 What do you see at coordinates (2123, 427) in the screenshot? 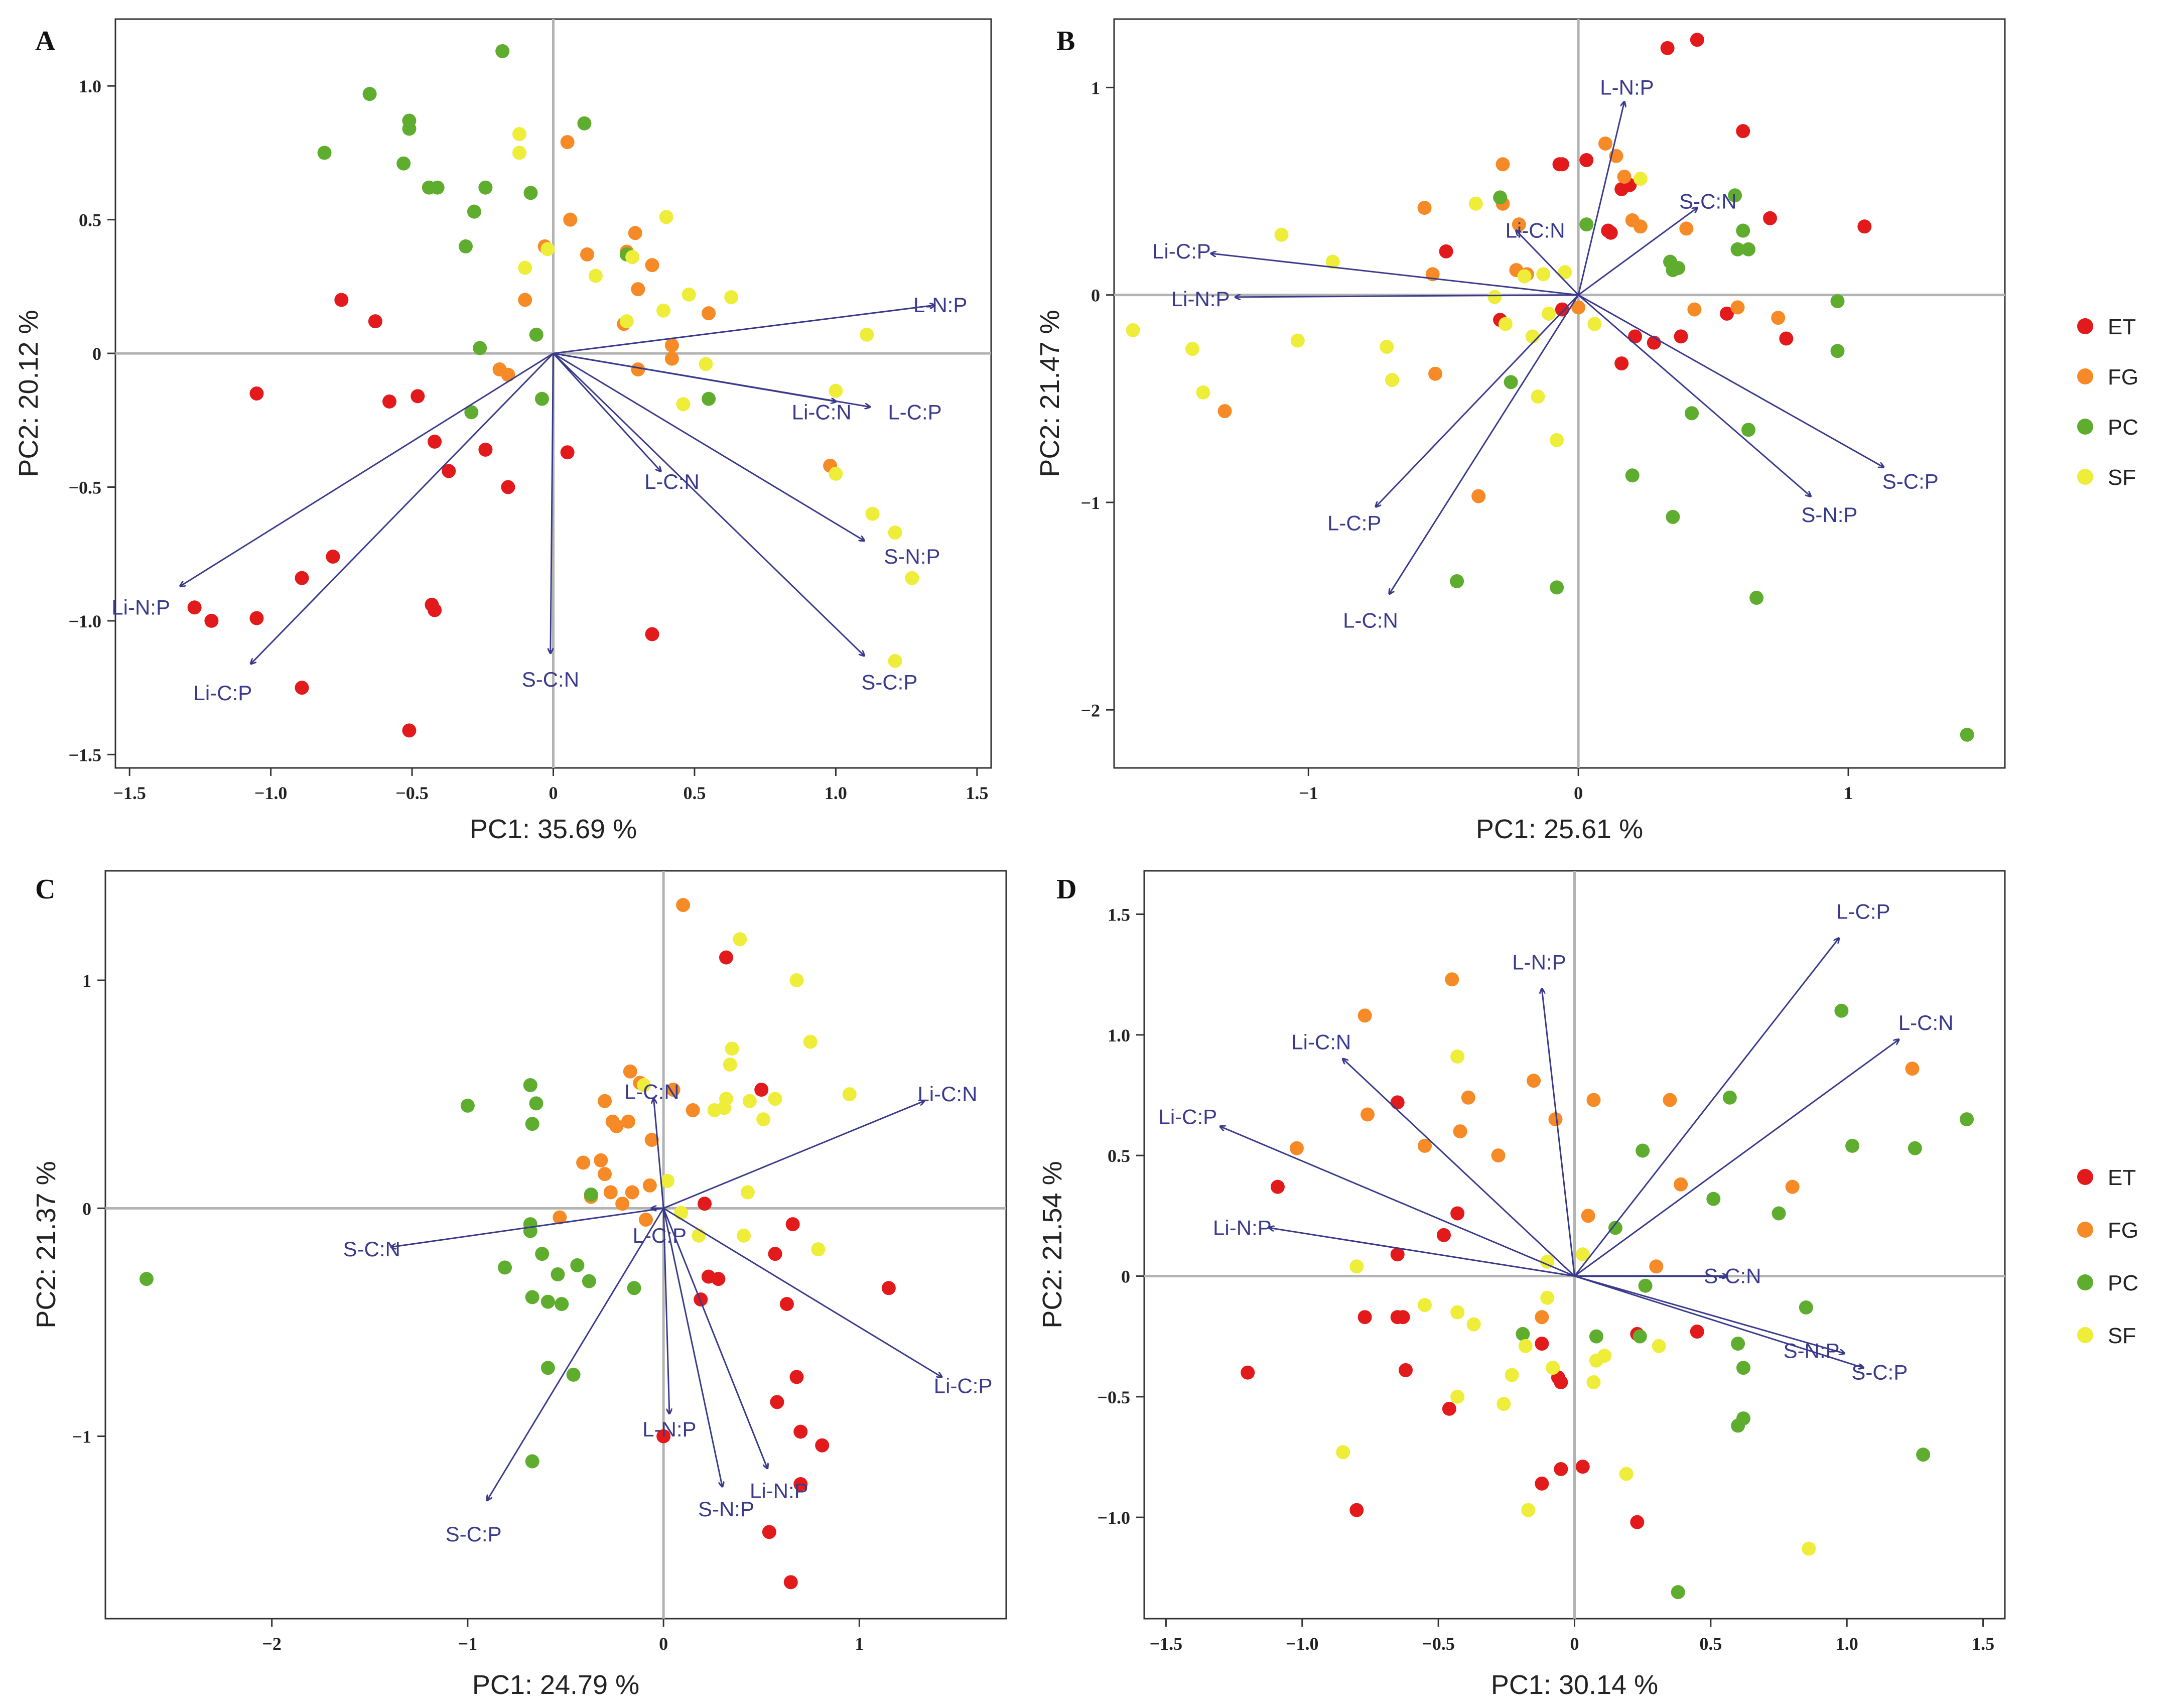
I see `legend-label-pc: PC` at bounding box center [2123, 427].